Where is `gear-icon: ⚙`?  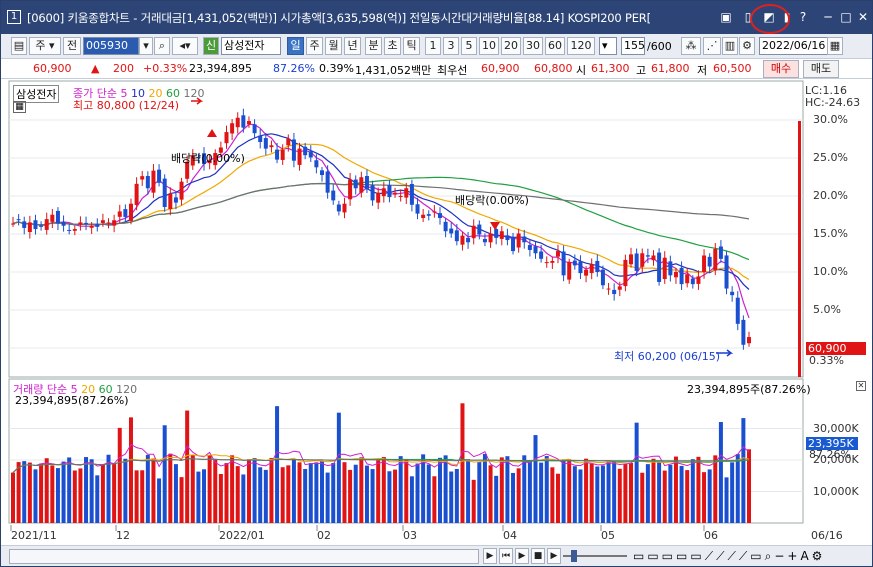
gear-icon: ⚙ is located at coordinates (747, 46).